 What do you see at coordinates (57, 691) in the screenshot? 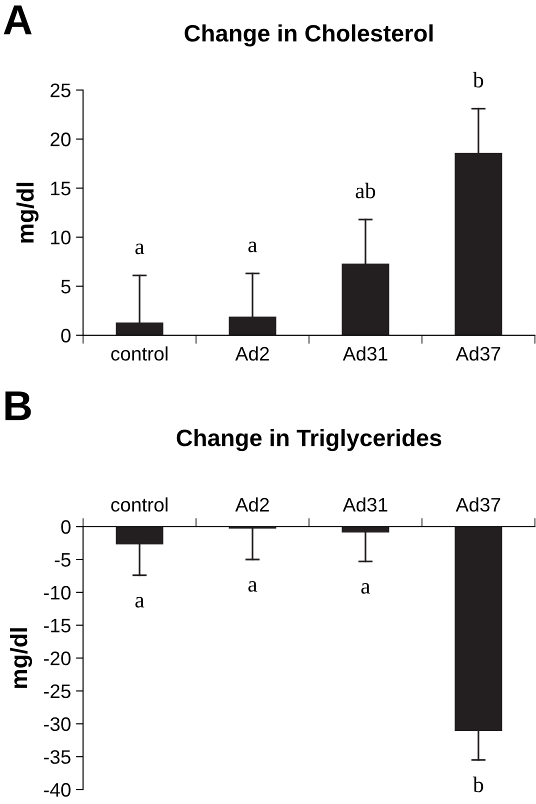
I see `y-tick-label: -25` at bounding box center [57, 691].